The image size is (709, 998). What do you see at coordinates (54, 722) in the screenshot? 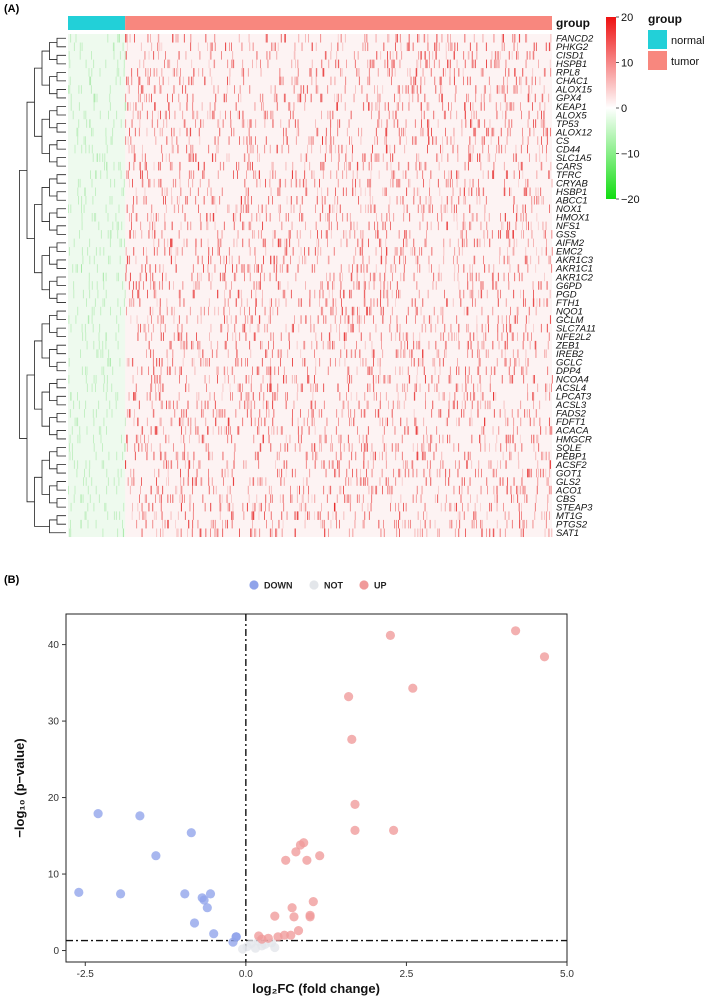
I see `y-tick-label: 30` at bounding box center [54, 722].